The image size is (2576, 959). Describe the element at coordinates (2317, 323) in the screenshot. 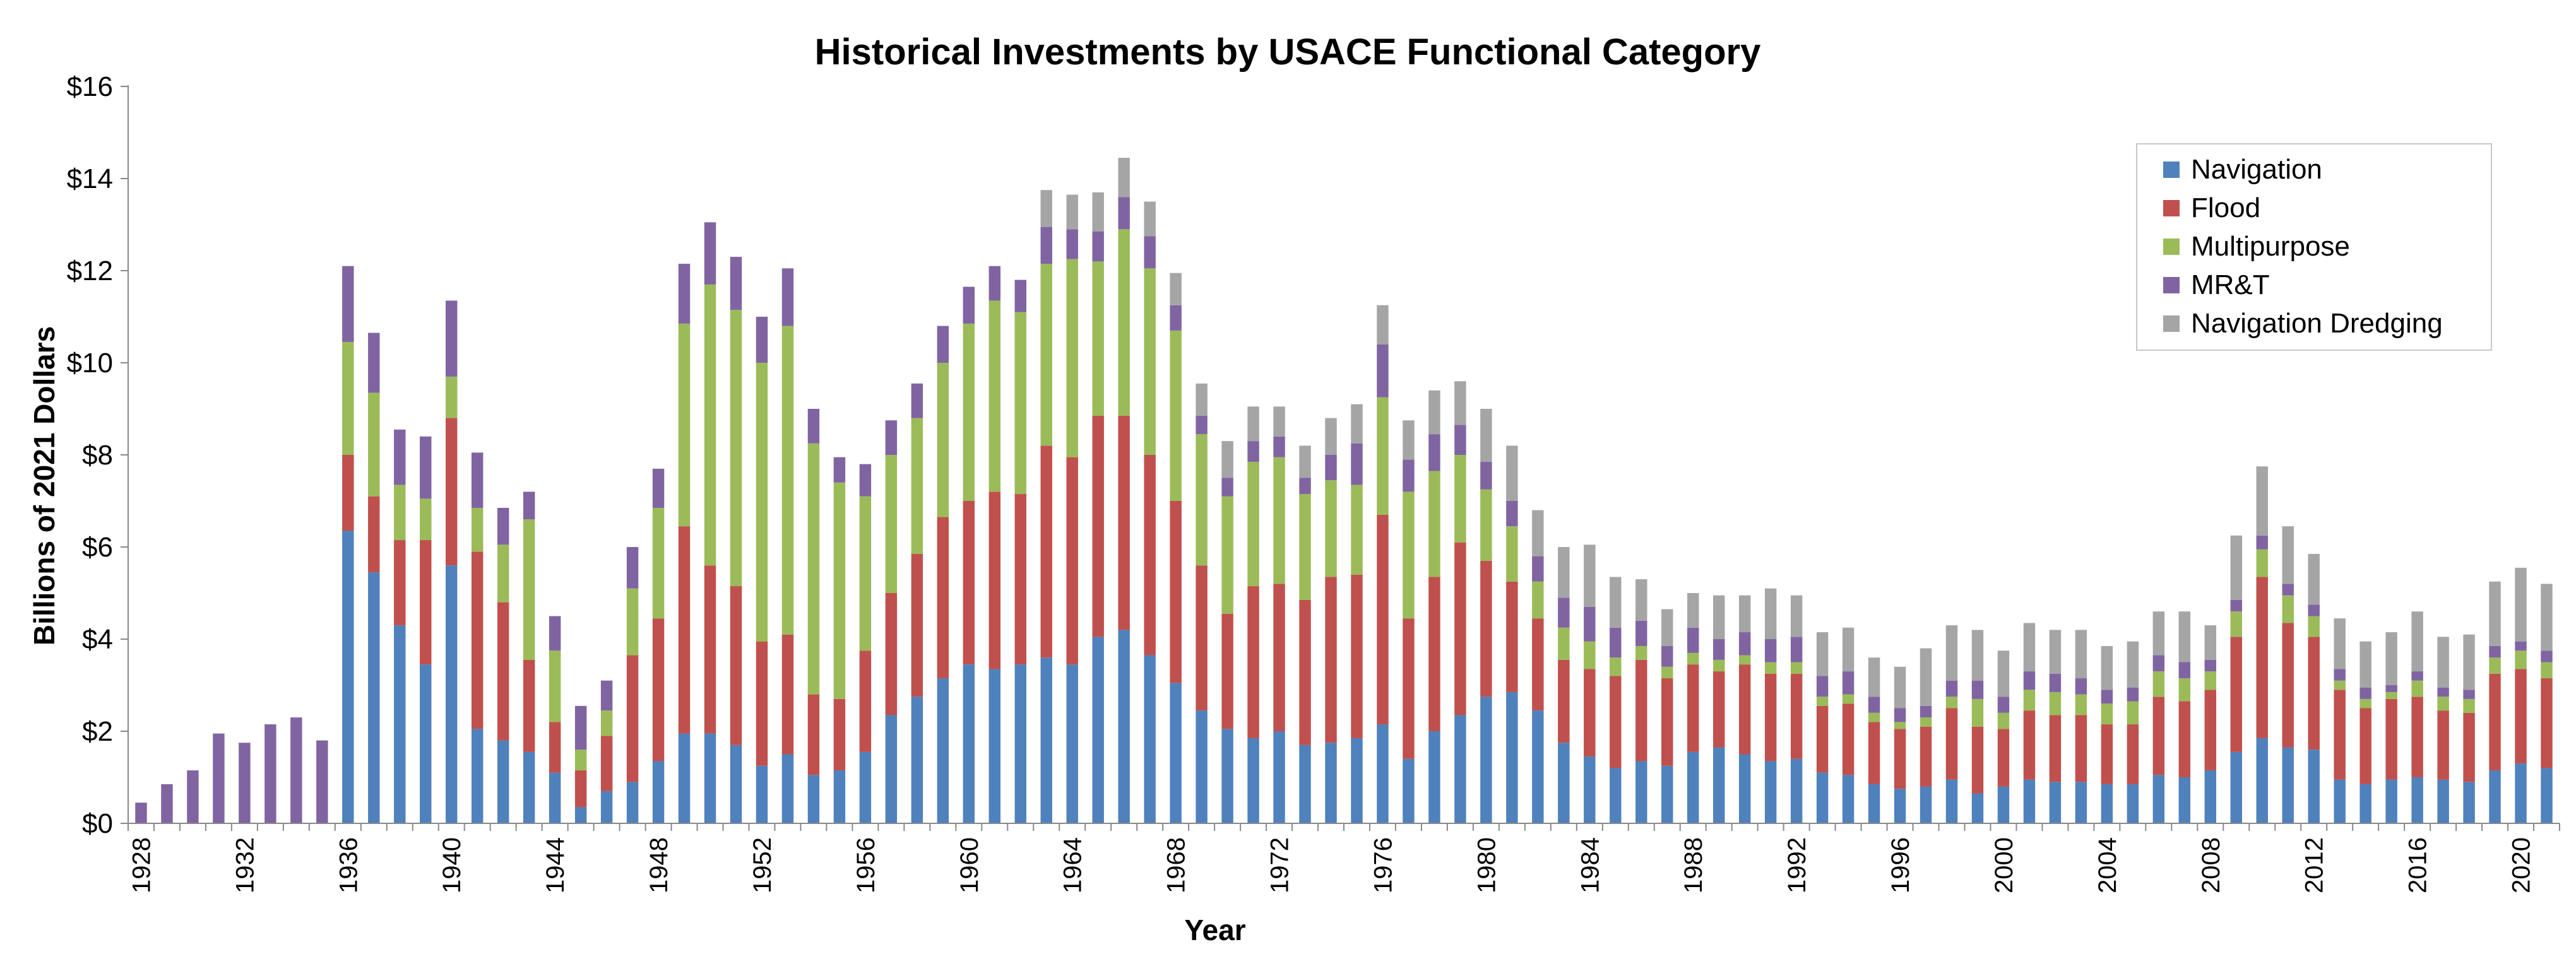

I see `legend-label: Navigation Dredging` at that location.